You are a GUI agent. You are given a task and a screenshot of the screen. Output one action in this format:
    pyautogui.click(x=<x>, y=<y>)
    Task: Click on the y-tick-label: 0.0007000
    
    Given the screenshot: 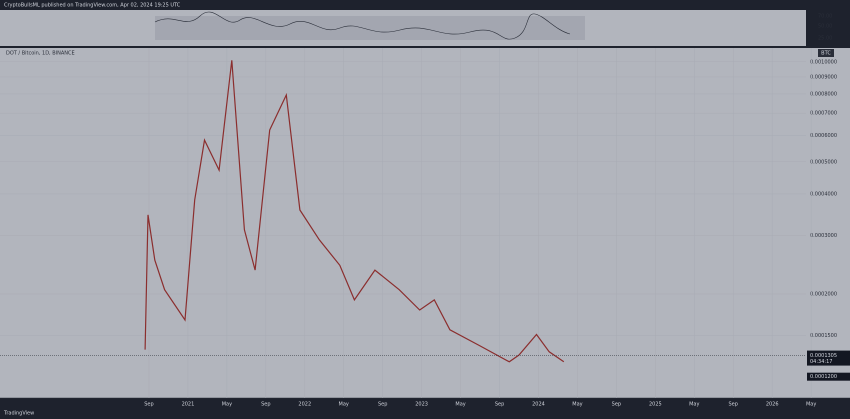 What is the action you would take?
    pyautogui.click(x=823, y=114)
    